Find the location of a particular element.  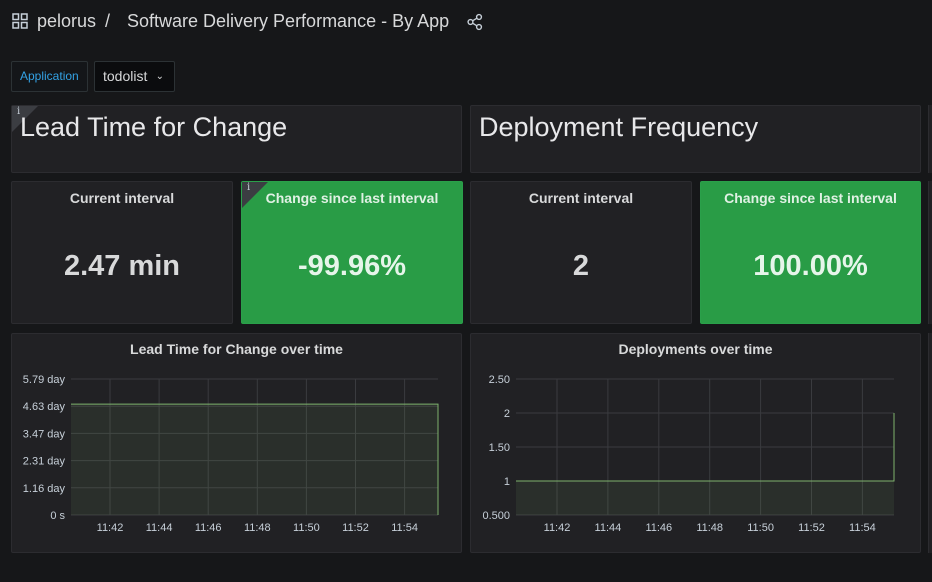

lead-time-header-panel: i Lead Time for Change is located at coordinates (236, 139).